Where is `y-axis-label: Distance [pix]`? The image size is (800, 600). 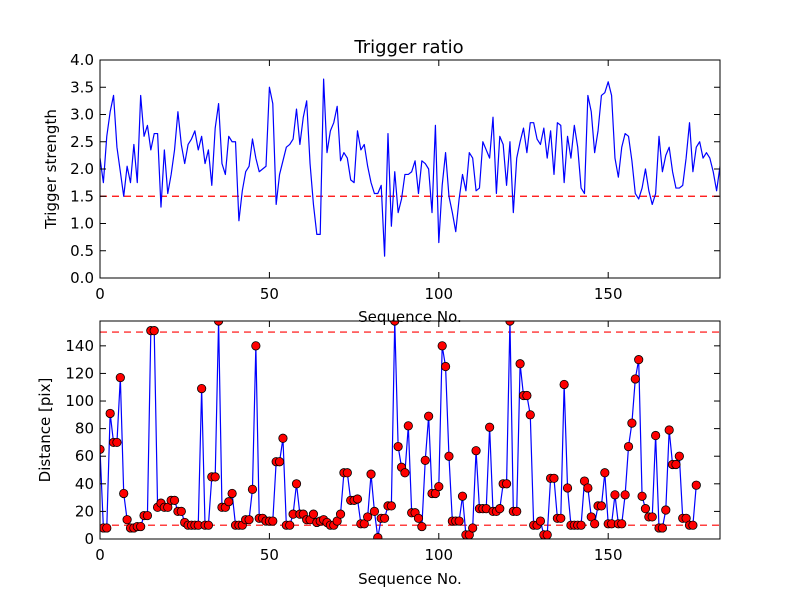
y-axis-label: Distance [pix] is located at coordinates (45, 430).